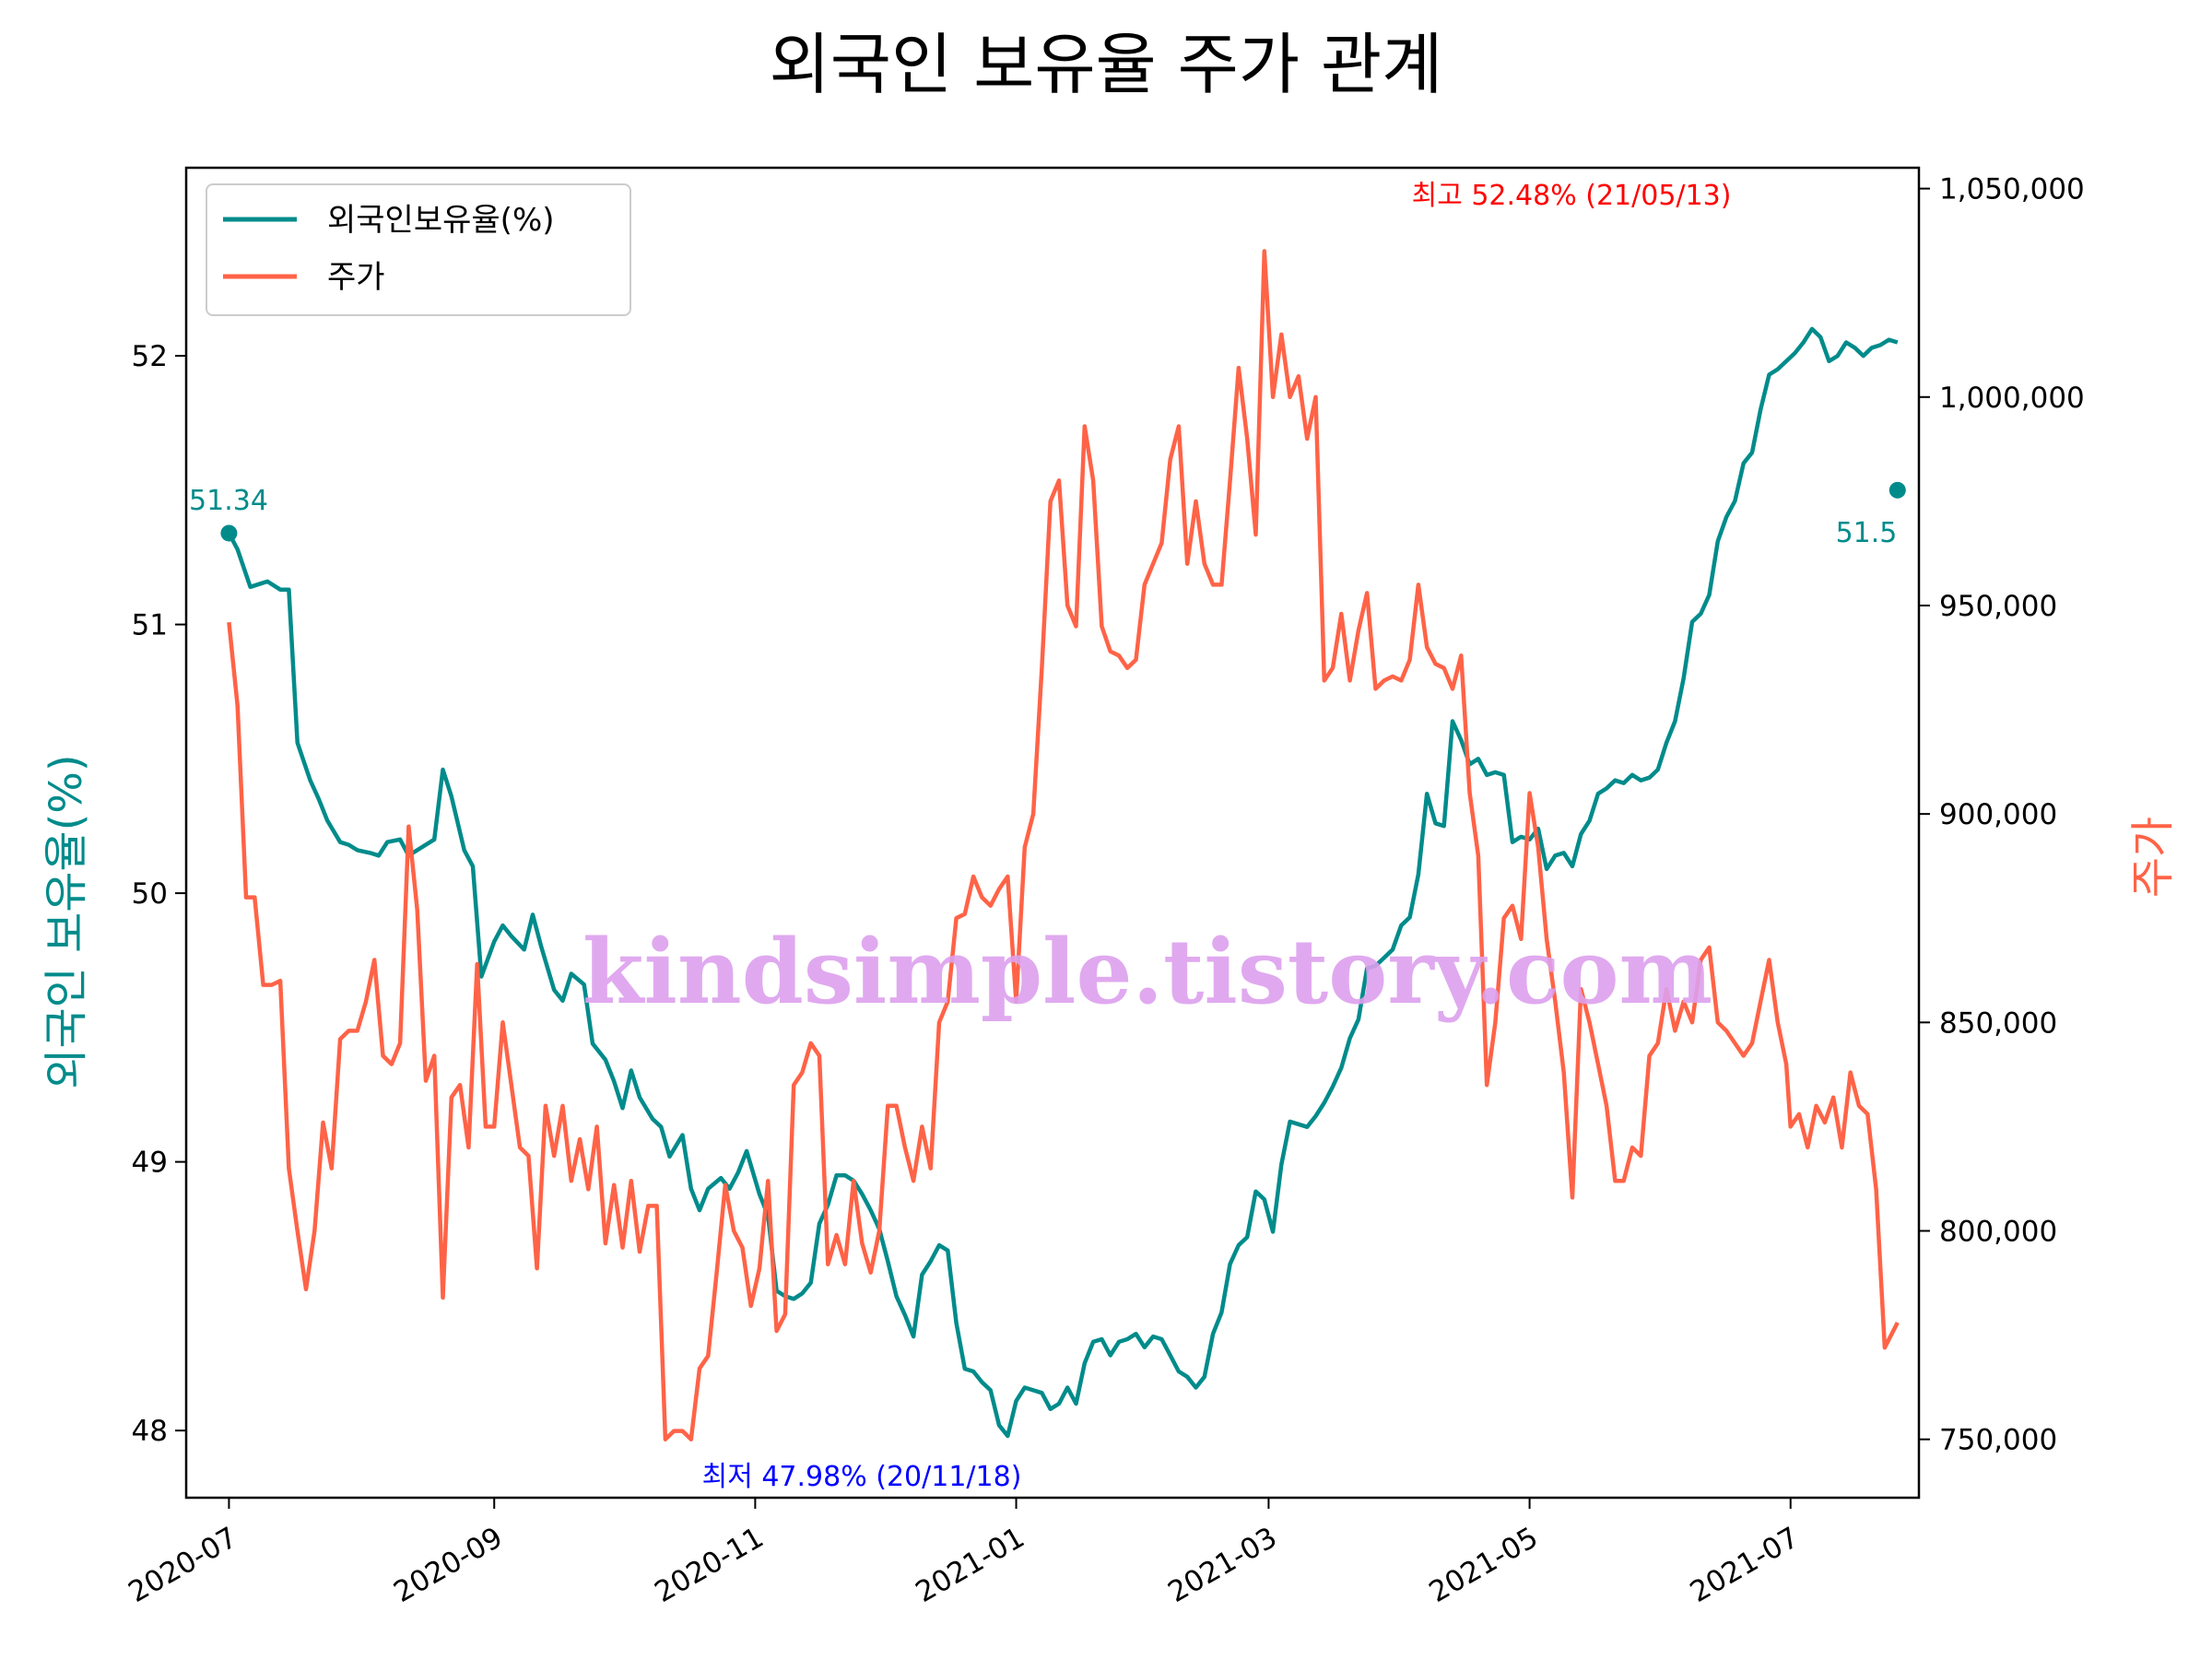 The width and height of the screenshot is (2212, 1659). Describe the element at coordinates (1998, 814) in the screenshot. I see `y-right-tick-label: 900,000` at that location.